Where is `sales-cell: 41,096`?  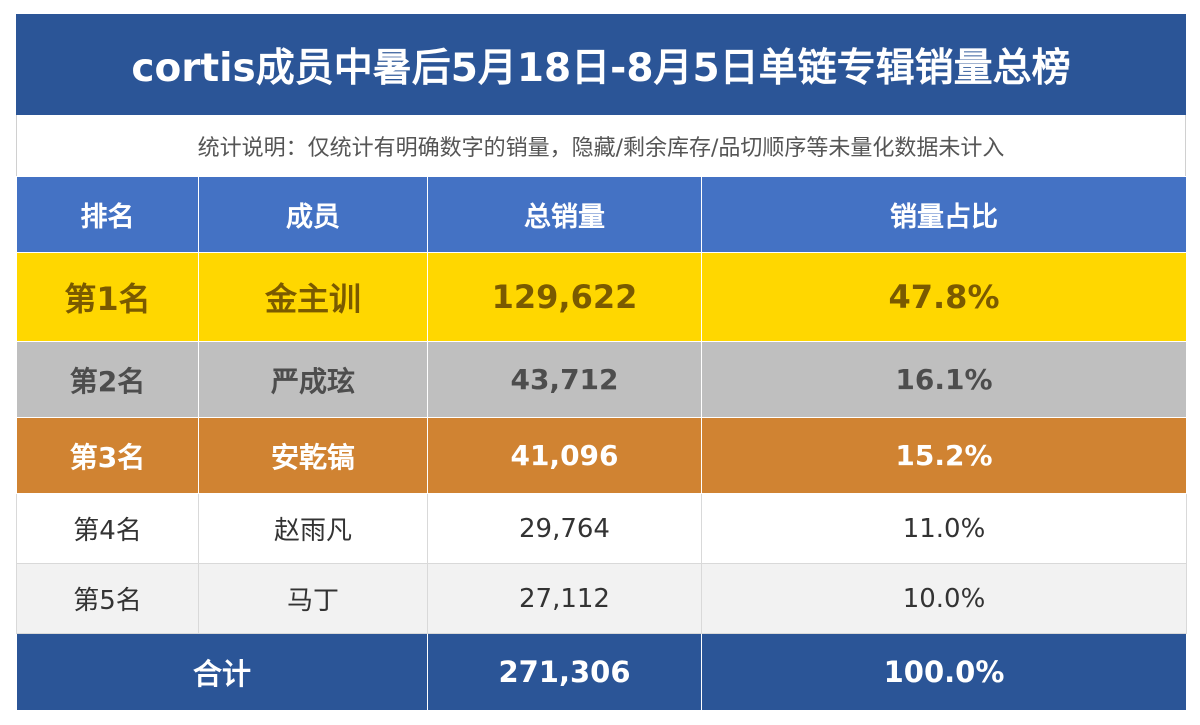
sales-cell: 41,096 is located at coordinates (564, 455).